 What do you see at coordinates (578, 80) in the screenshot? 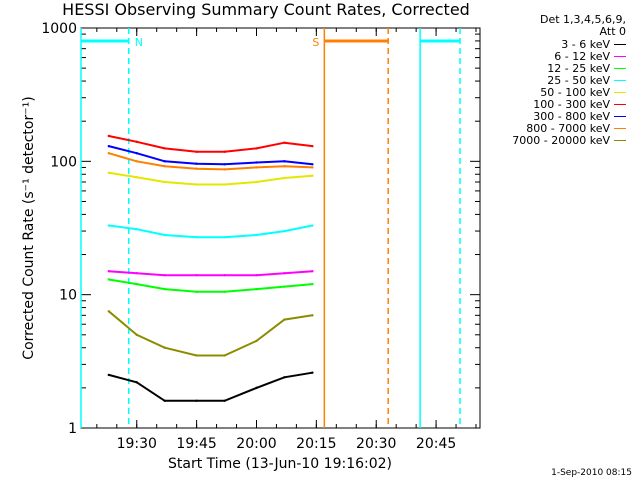
I see `legend-label: 25 - 50 keV` at bounding box center [578, 80].